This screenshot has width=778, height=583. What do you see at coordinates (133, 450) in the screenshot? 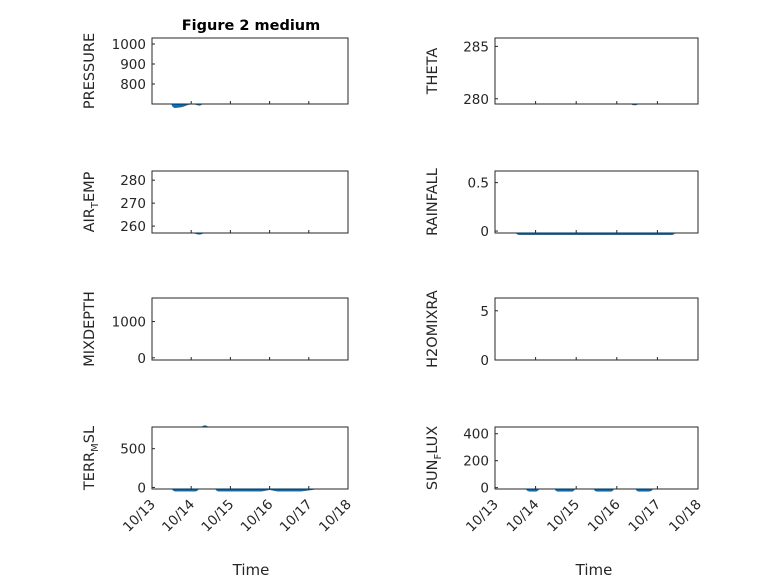
I see `y-tick-label: 500` at bounding box center [133, 450].